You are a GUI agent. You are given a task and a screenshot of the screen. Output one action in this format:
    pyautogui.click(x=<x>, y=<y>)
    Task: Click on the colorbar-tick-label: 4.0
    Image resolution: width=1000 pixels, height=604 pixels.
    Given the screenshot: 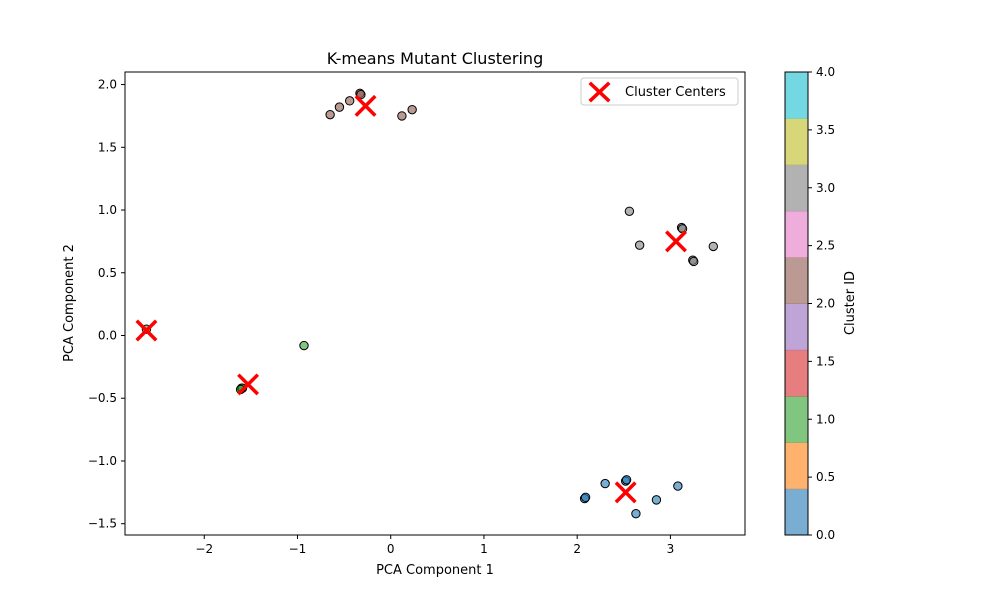 What is the action you would take?
    pyautogui.click(x=825, y=72)
    